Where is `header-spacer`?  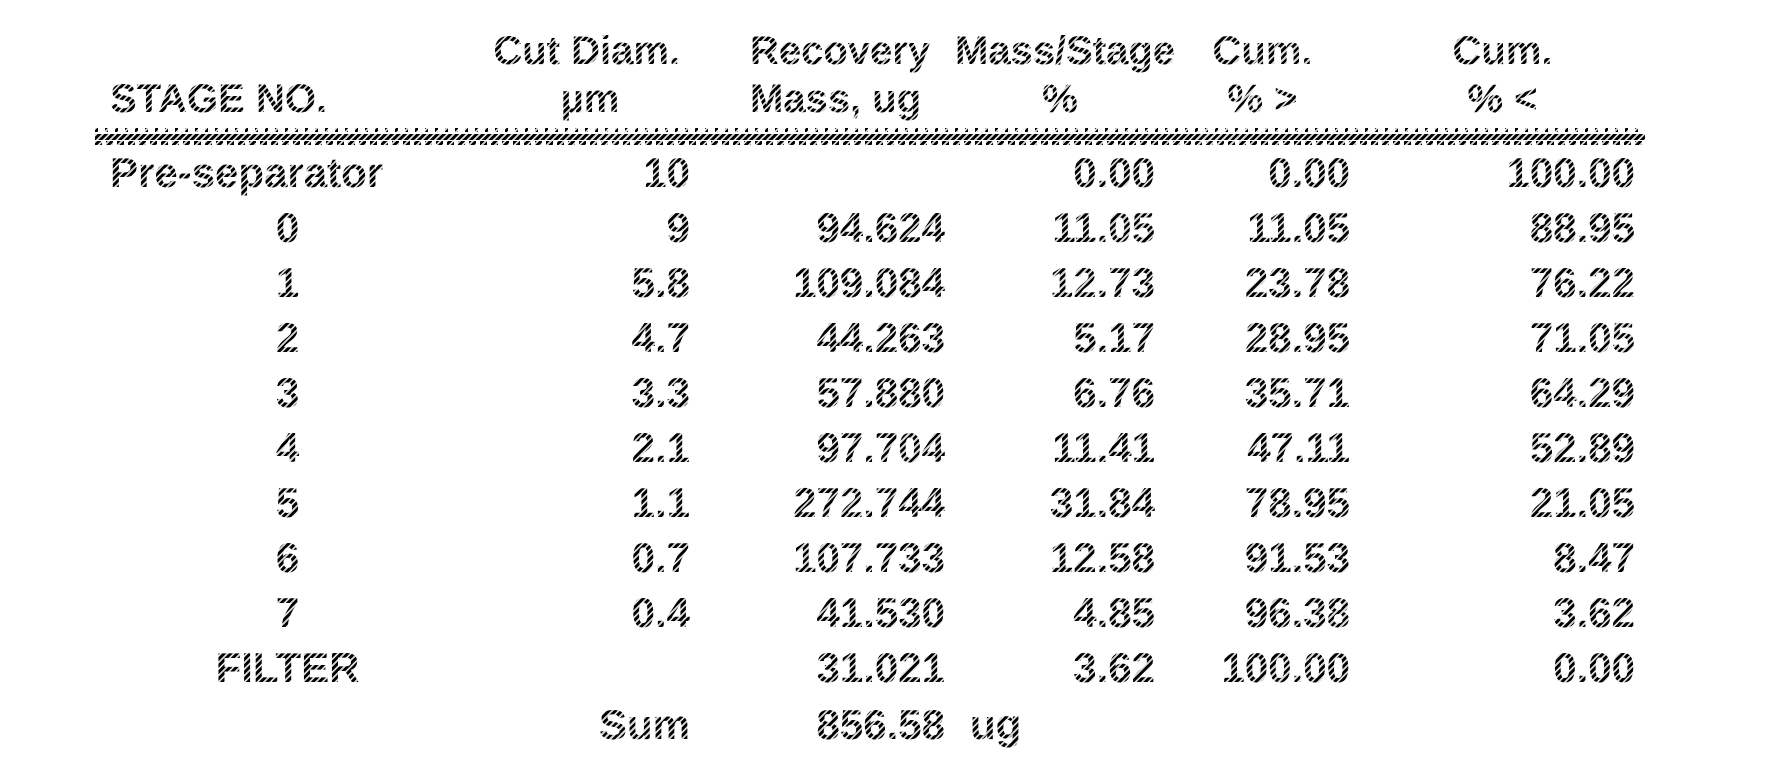
header-spacer is located at coordinates (287, 51).